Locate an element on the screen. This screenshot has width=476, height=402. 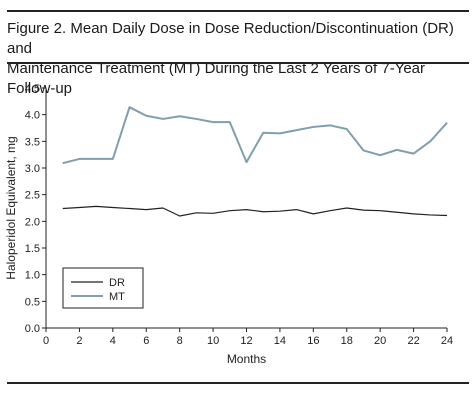
y-tick-label: 1.0 is located at coordinates (32, 276).